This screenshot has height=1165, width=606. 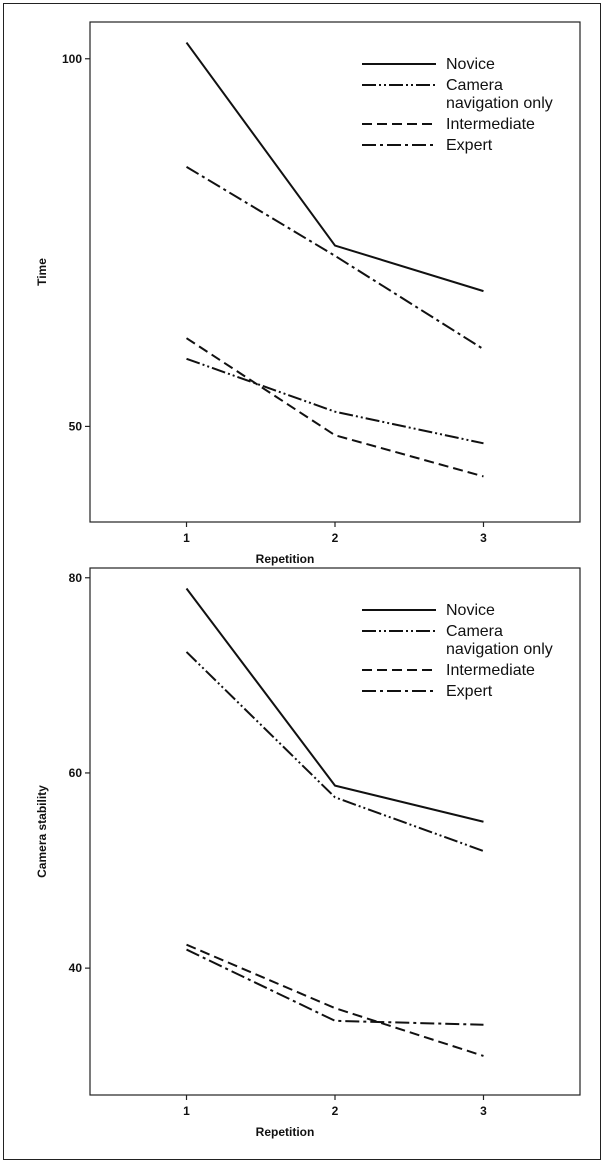 I want to click on y-tick-label: 40, so click(x=76, y=968).